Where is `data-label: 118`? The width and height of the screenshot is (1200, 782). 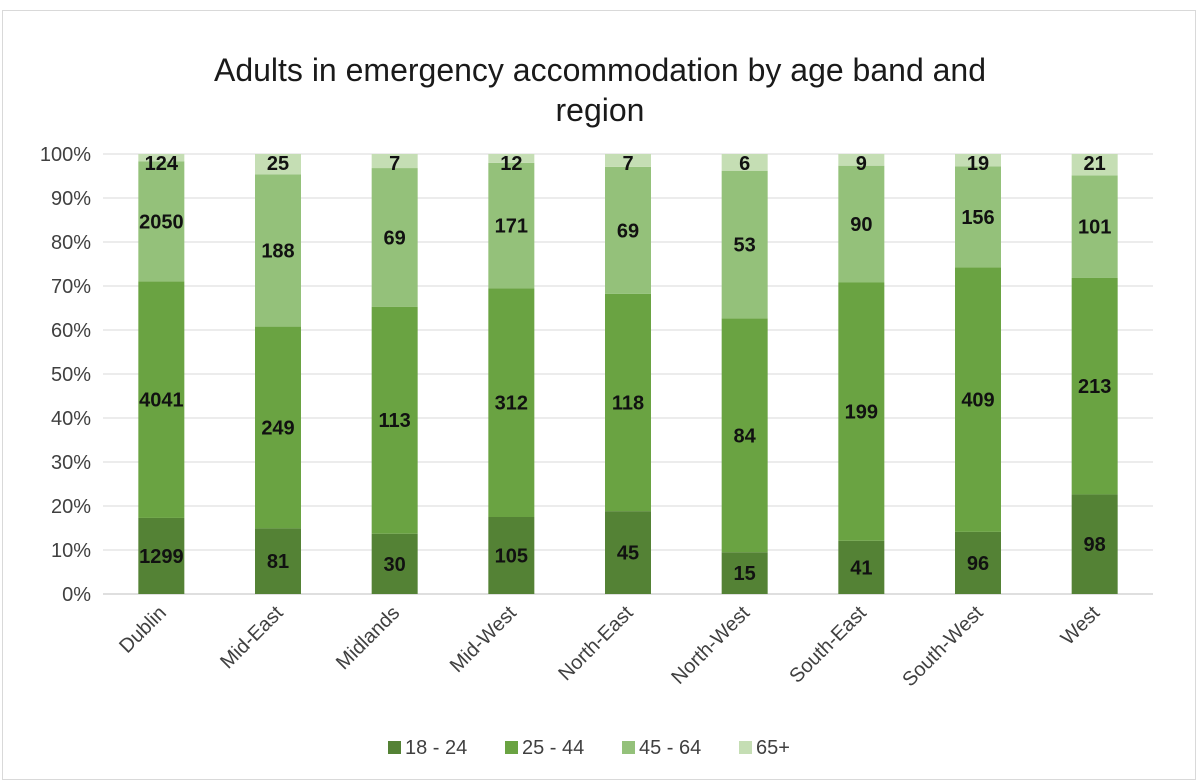
data-label: 118 is located at coordinates (628, 404).